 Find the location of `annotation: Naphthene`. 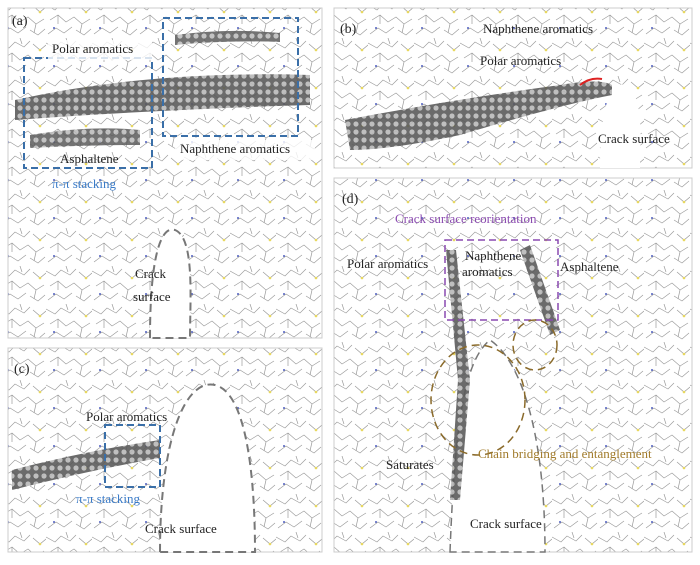

annotation: Naphthene is located at coordinates (493, 255).